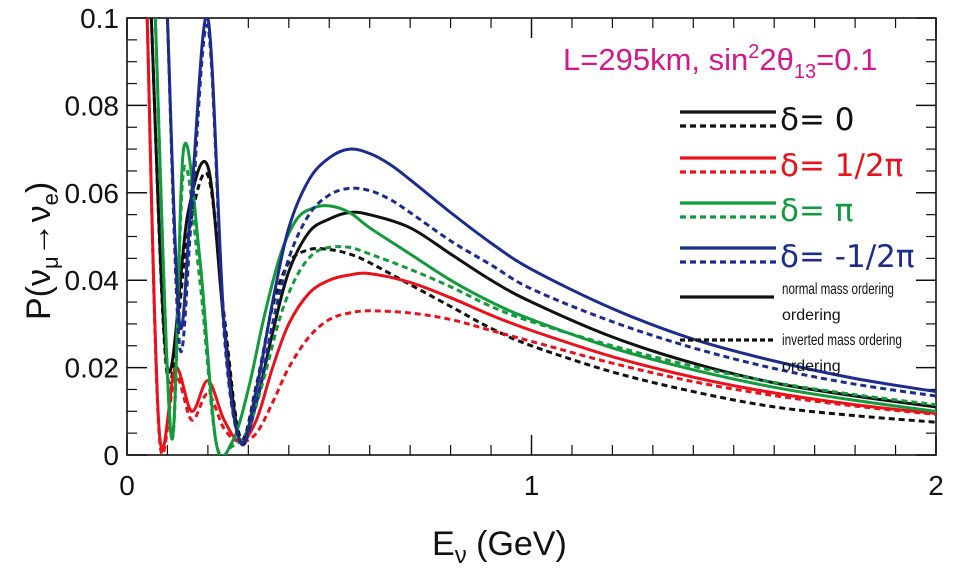  What do you see at coordinates (499, 547) in the screenshot?
I see `x-axis-title: Eν (GeV)` at bounding box center [499, 547].